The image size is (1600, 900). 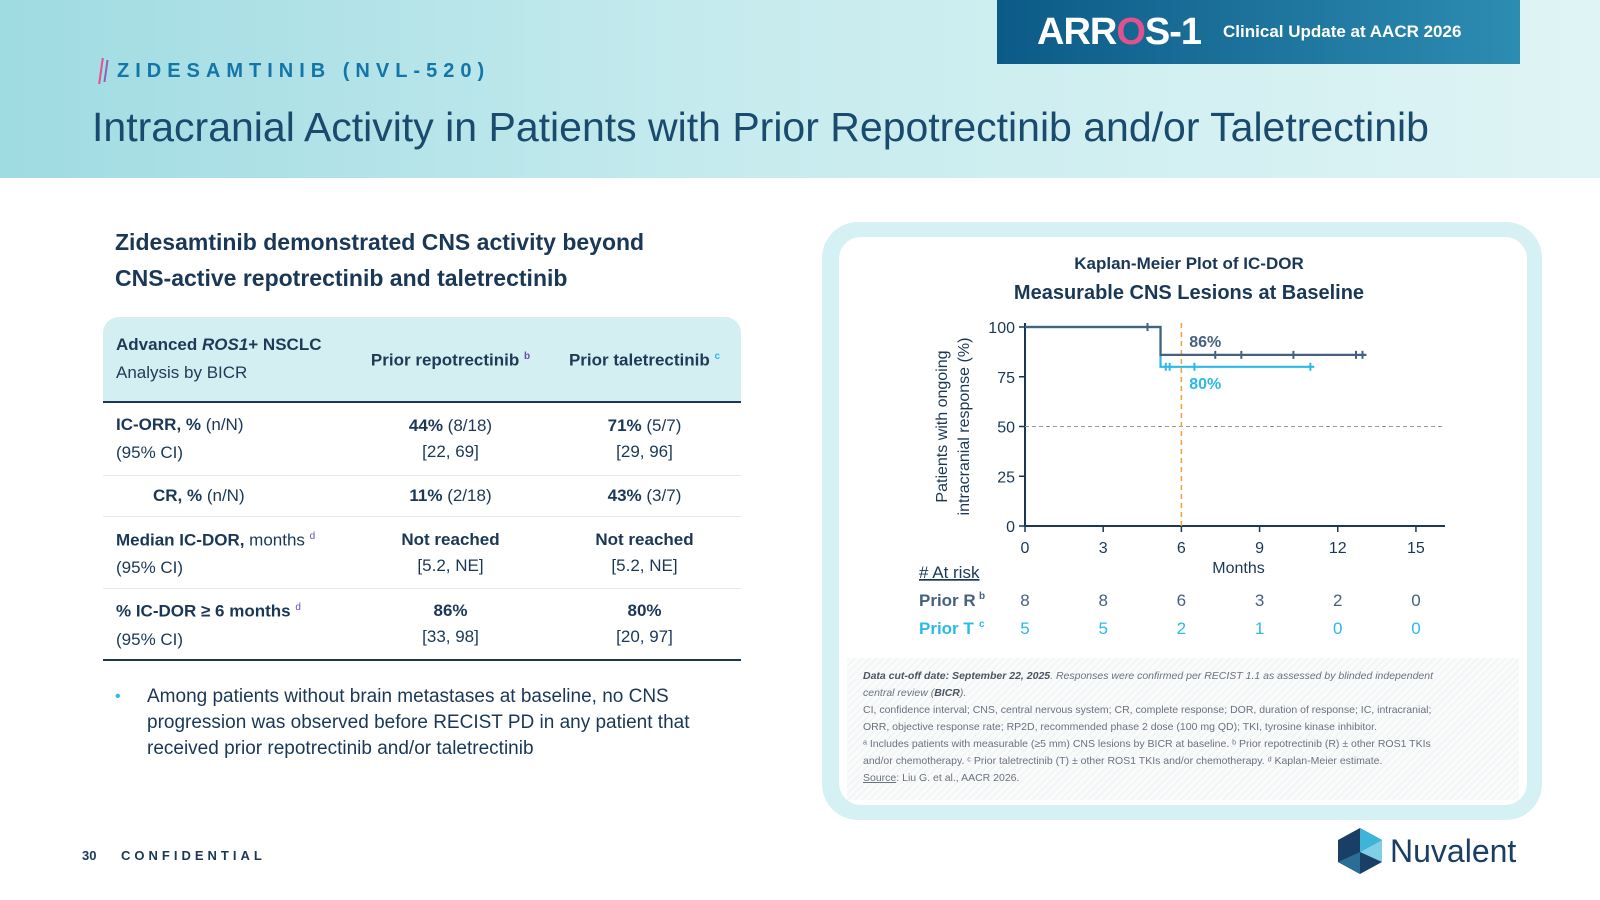 I want to click on kicker-bars-icon, so click(x=103, y=71).